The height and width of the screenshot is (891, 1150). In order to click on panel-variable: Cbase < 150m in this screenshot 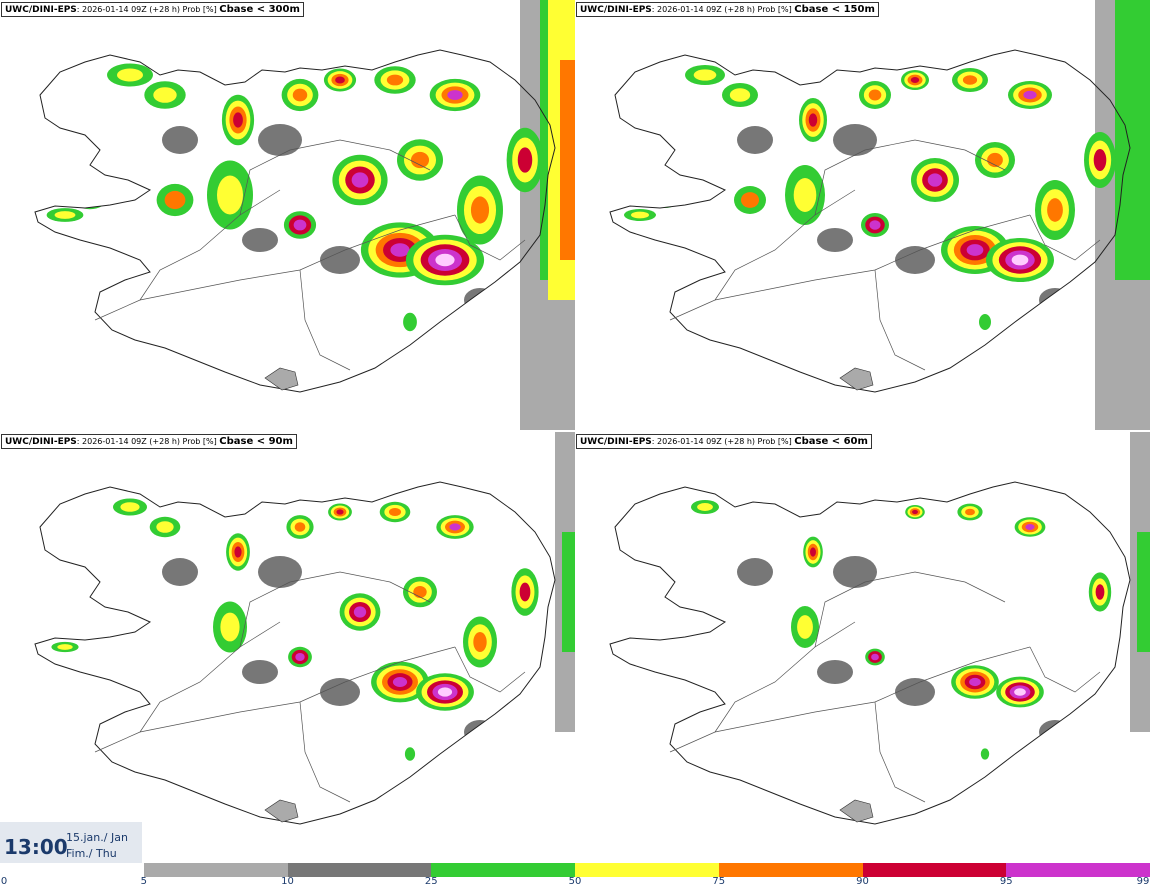, I will do `click(834, 9)`.